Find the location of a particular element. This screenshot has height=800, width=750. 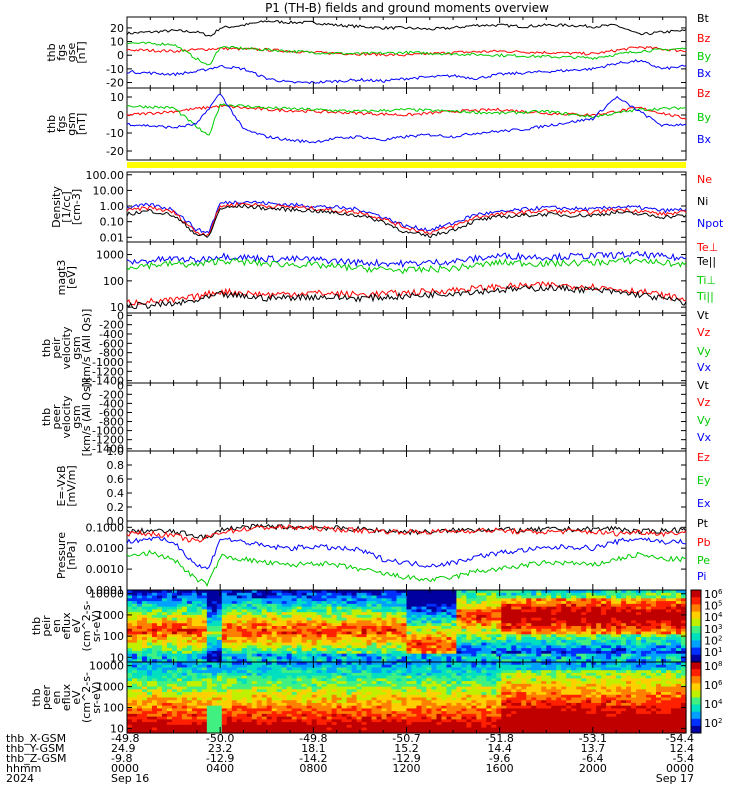

y-tick-label: 1.0 is located at coordinates (116, 451).